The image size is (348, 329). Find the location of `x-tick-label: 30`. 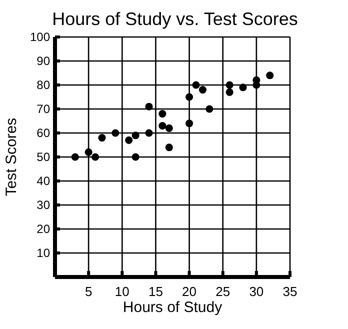

x-tick-label: 30 is located at coordinates (256, 292).